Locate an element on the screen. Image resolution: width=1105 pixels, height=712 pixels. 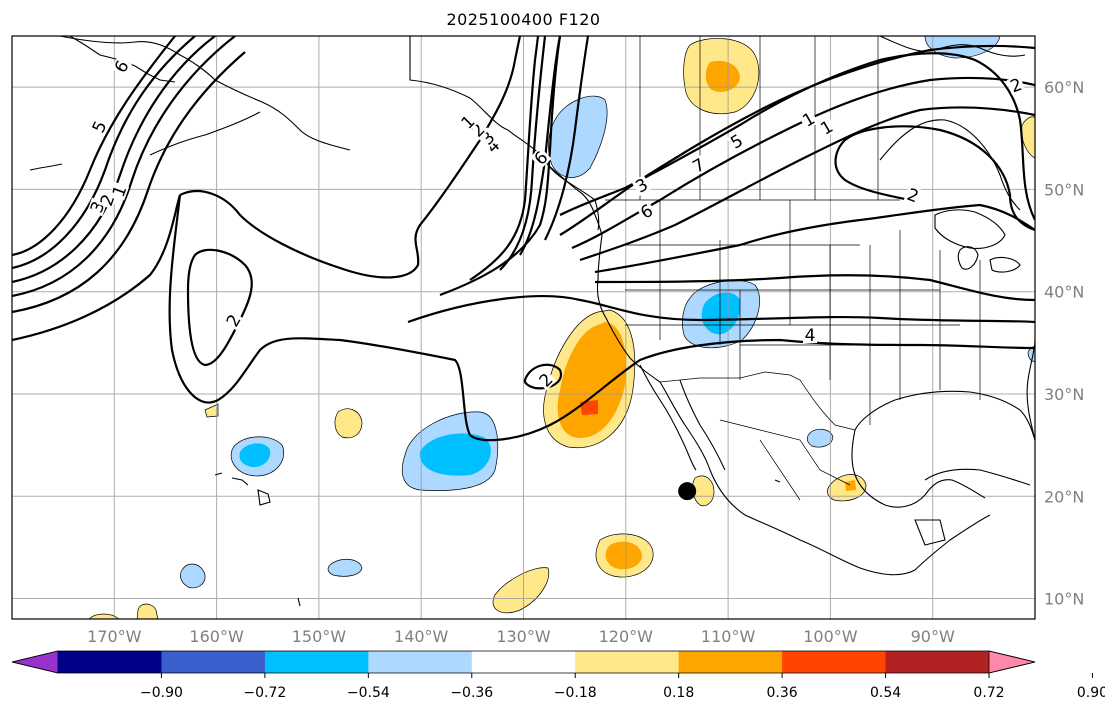
lon-label: 150°W is located at coordinates (319, 636).